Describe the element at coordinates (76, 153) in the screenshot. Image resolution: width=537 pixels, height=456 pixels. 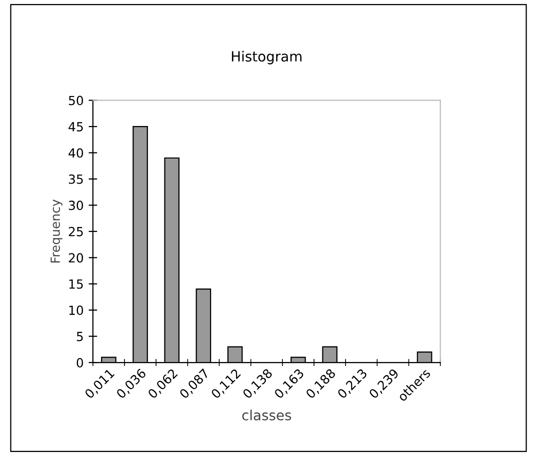
I see `y-tick-label: 40` at that location.